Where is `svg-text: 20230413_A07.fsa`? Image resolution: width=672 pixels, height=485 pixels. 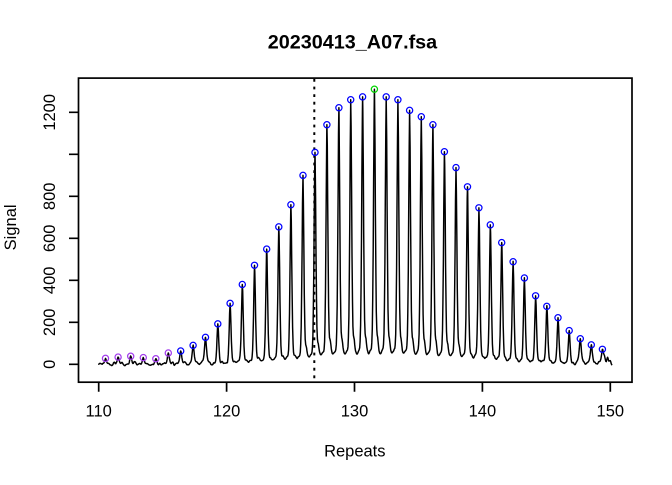
svg-text: 20230413_A07.fsa is located at coordinates (353, 42).